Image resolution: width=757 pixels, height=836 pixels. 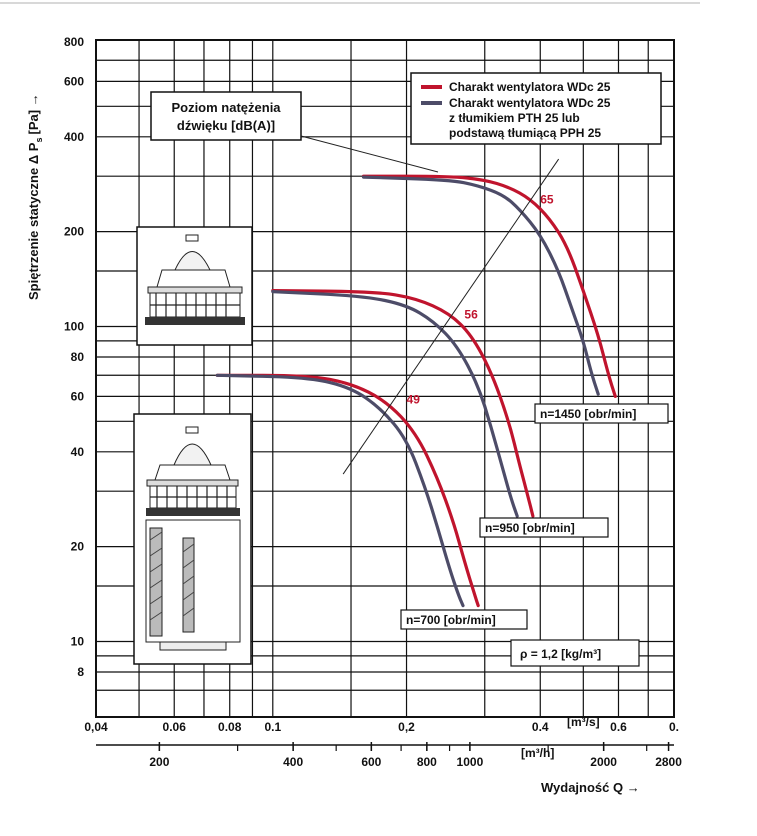 I want to click on sound-level-callout-box, so click(x=226, y=116).